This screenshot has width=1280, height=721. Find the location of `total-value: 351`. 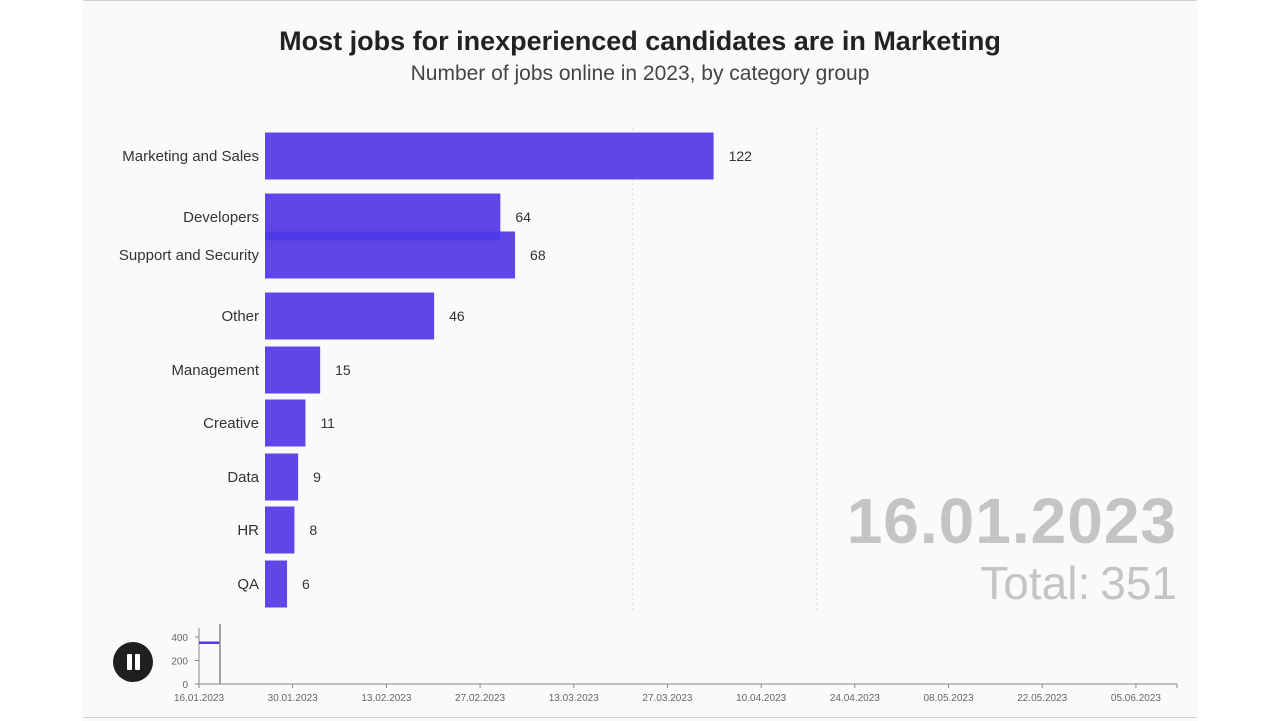

total-value: 351 is located at coordinates (1138, 583).